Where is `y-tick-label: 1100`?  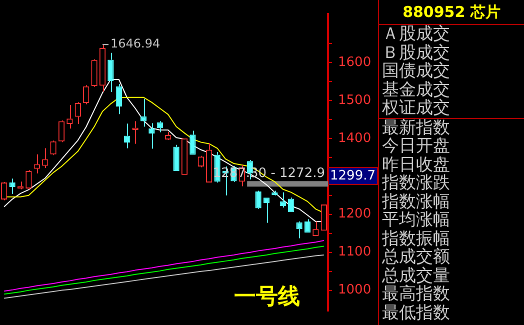
y-tick-label: 1100 is located at coordinates (355, 252).